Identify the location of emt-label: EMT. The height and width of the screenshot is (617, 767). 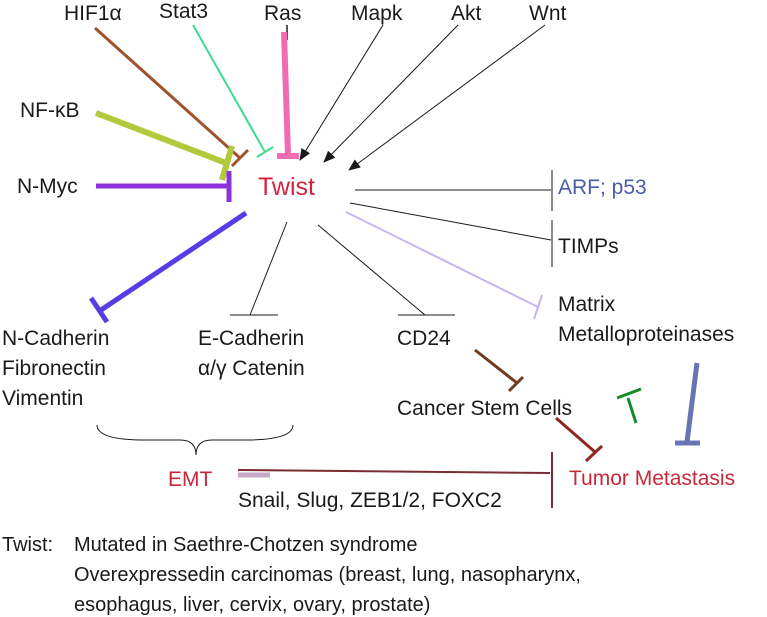
(190, 479).